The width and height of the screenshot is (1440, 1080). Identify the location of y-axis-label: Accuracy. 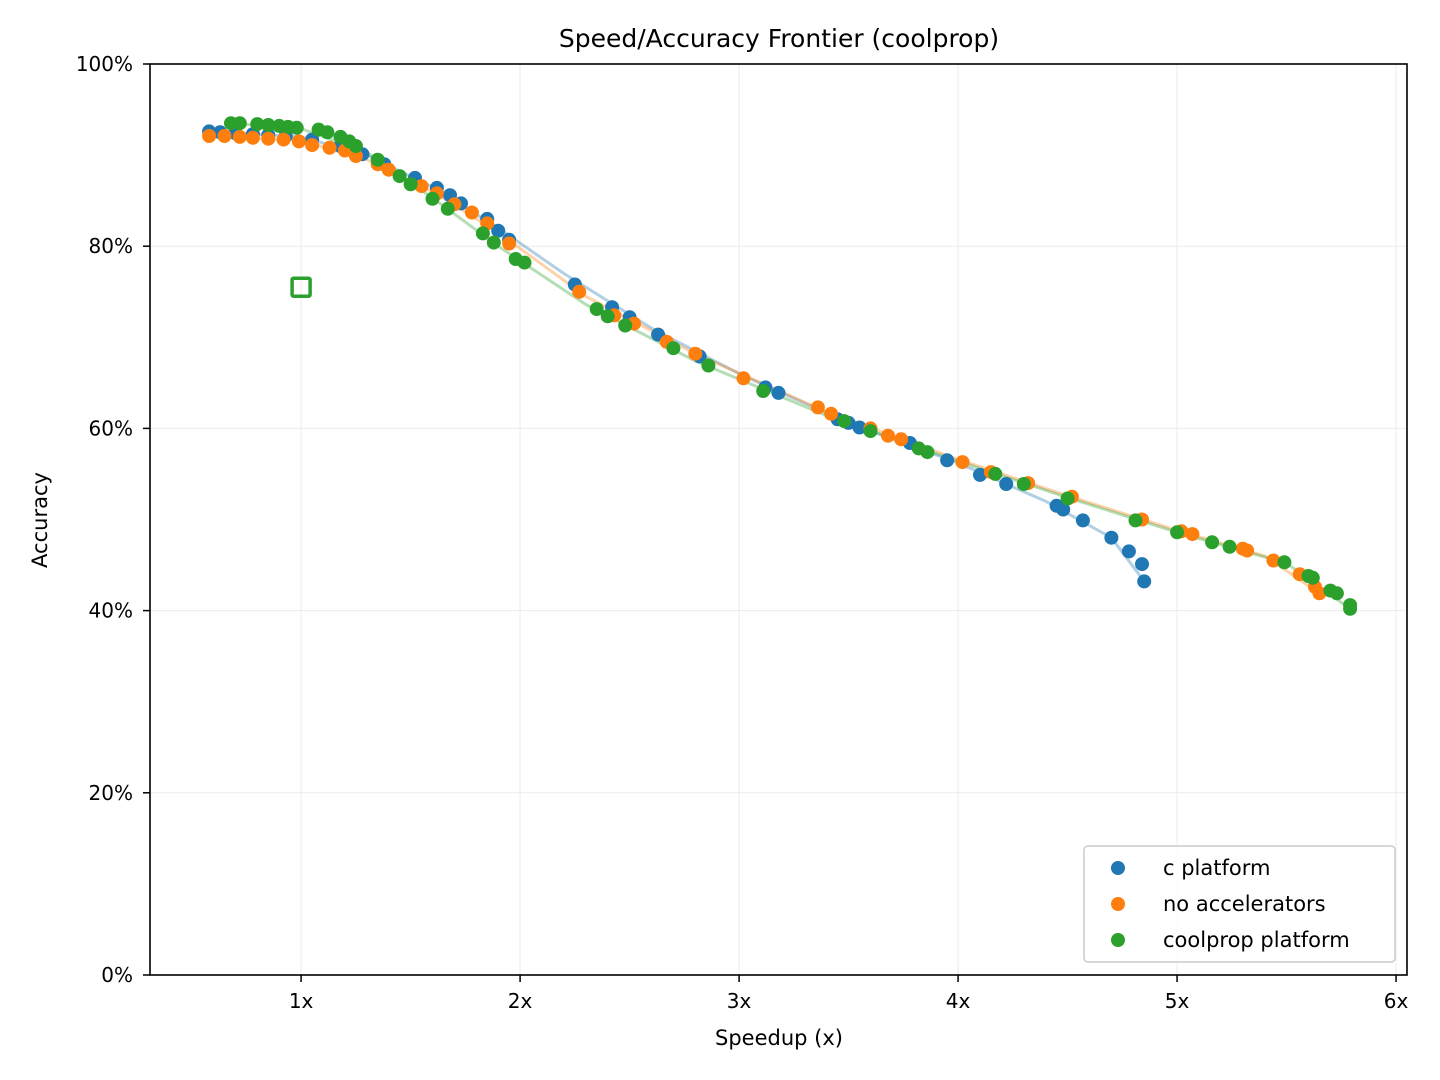
(40, 520).